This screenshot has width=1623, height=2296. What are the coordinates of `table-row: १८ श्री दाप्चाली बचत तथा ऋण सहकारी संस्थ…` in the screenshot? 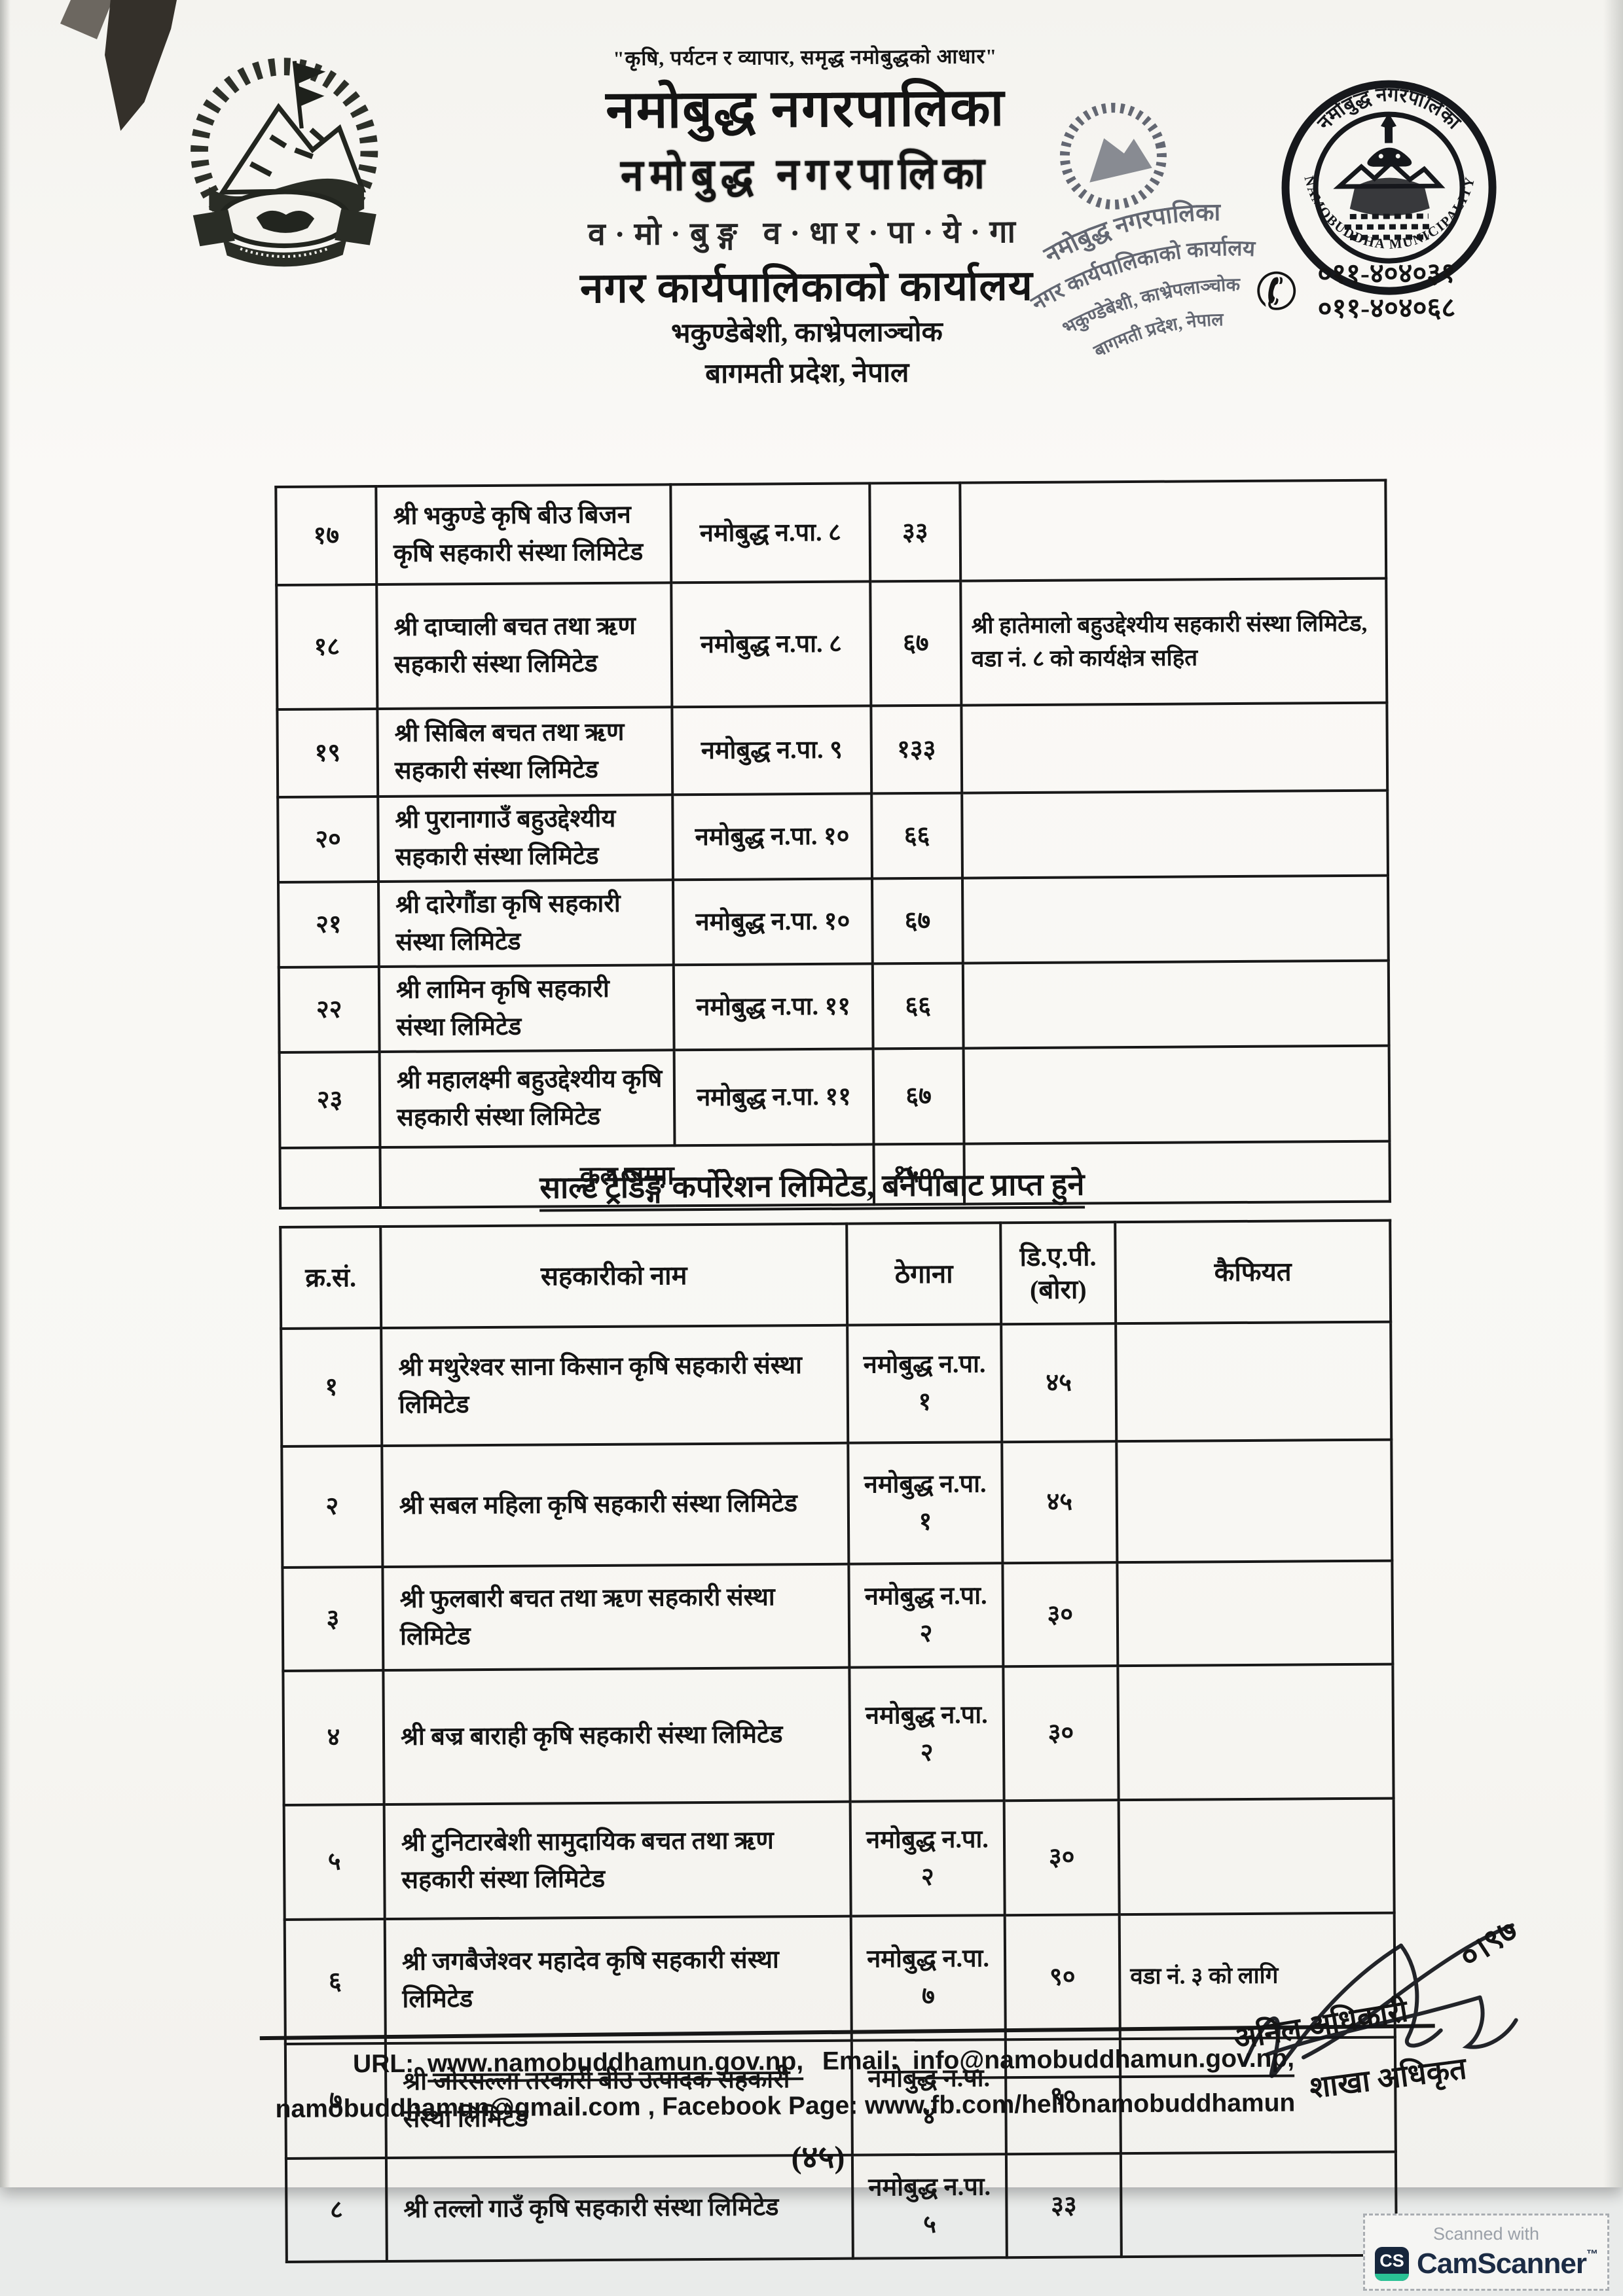 It's located at (831, 643).